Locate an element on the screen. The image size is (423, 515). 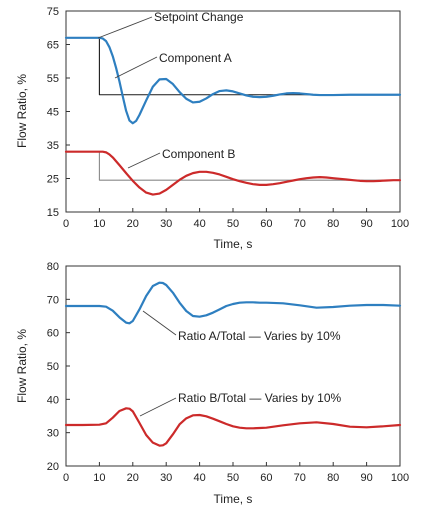
y-tick-label: 35 is located at coordinates (53, 146).